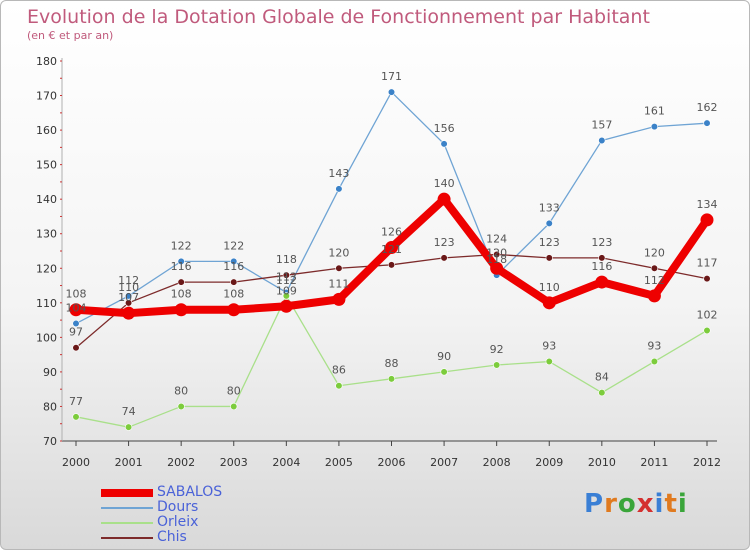 The width and height of the screenshot is (750, 550). Describe the element at coordinates (444, 183) in the screenshot. I see `data-label-sabalos: 140` at that location.